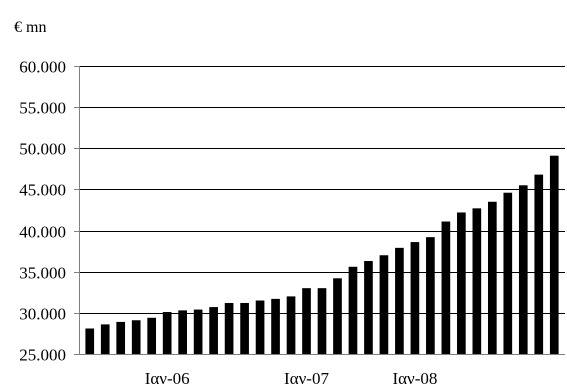 The width and height of the screenshot is (567, 390). What do you see at coordinates (42, 67) in the screenshot?
I see `y-tick-label: 60.000` at bounding box center [42, 67].